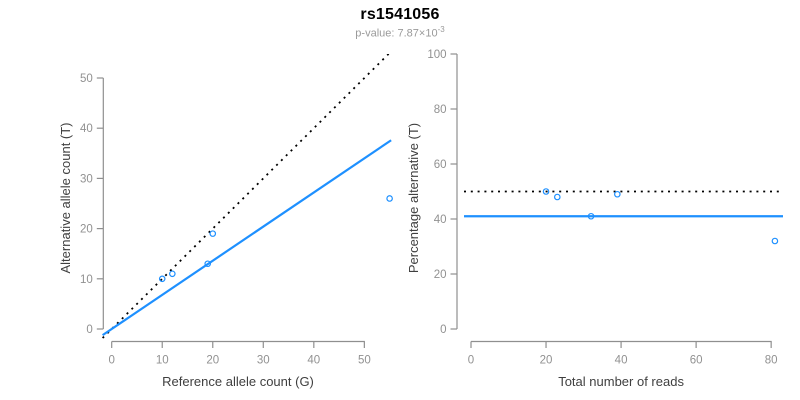  I want to click on y-axis-title: Alternative allele count (T), so click(65, 197).